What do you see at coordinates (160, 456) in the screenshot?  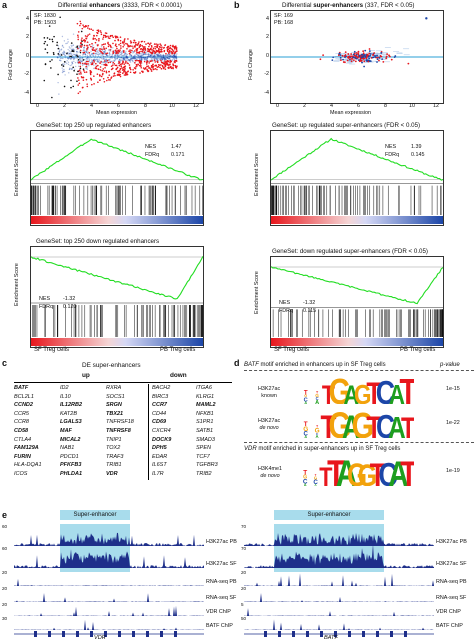 I see `gene-item: EDAR` at bounding box center [160, 456].